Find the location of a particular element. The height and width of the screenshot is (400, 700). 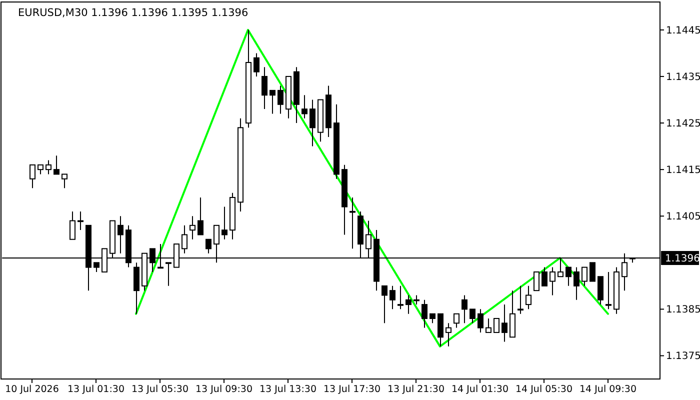

x-tick-label: 13 Jul 05:30 is located at coordinates (160, 389).